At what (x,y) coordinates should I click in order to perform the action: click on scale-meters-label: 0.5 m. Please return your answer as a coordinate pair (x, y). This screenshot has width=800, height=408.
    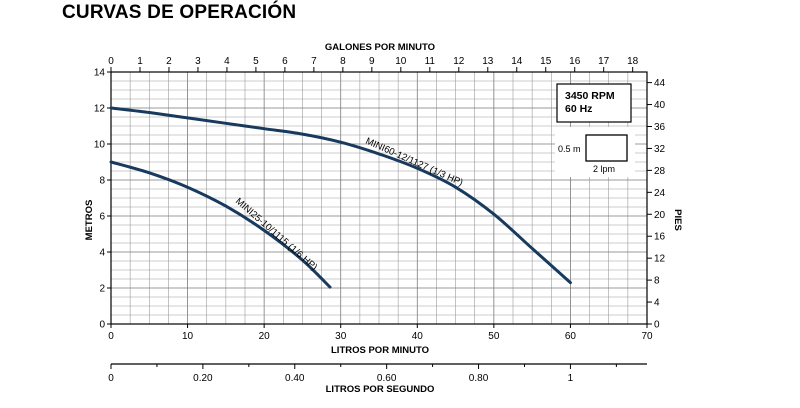
    Looking at the image, I should click on (569, 149).